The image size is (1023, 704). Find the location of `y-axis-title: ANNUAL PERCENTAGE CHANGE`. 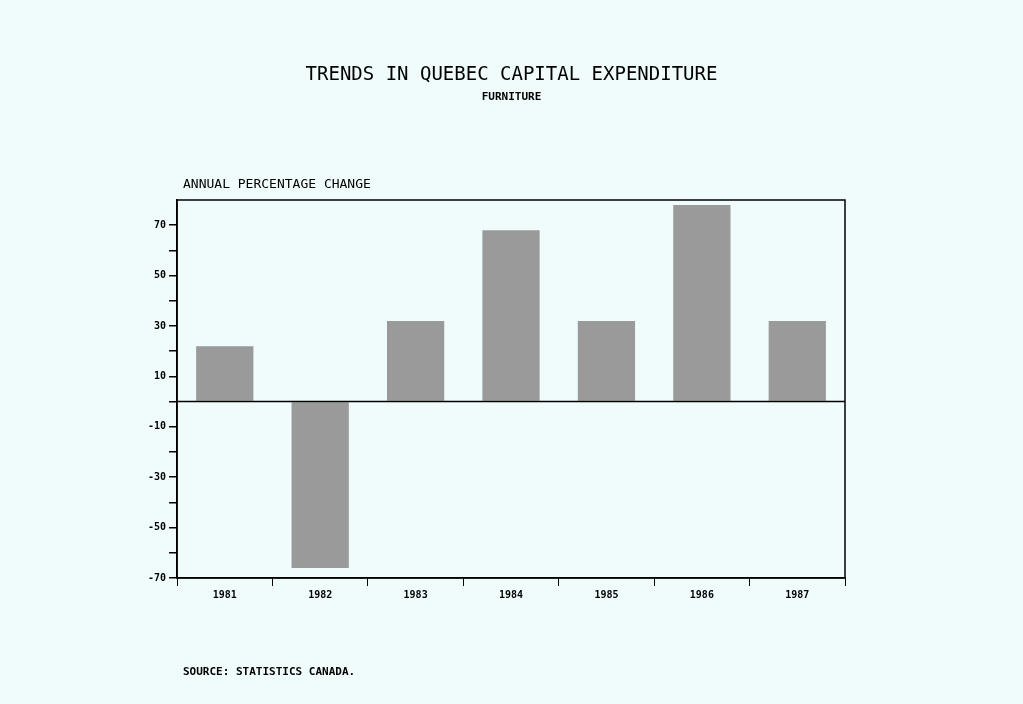

y-axis-title: ANNUAL PERCENTAGE CHANGE is located at coordinates (277, 183).